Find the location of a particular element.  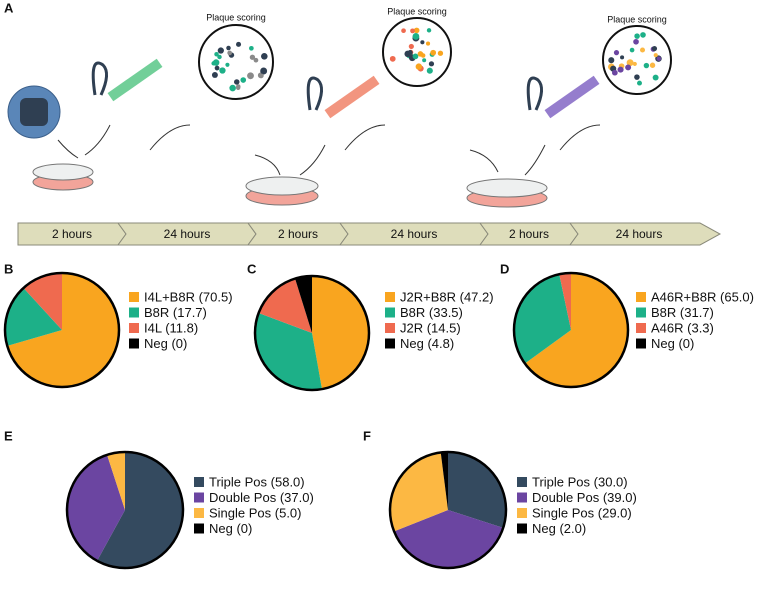

panel-label: D is located at coordinates (504, 268).